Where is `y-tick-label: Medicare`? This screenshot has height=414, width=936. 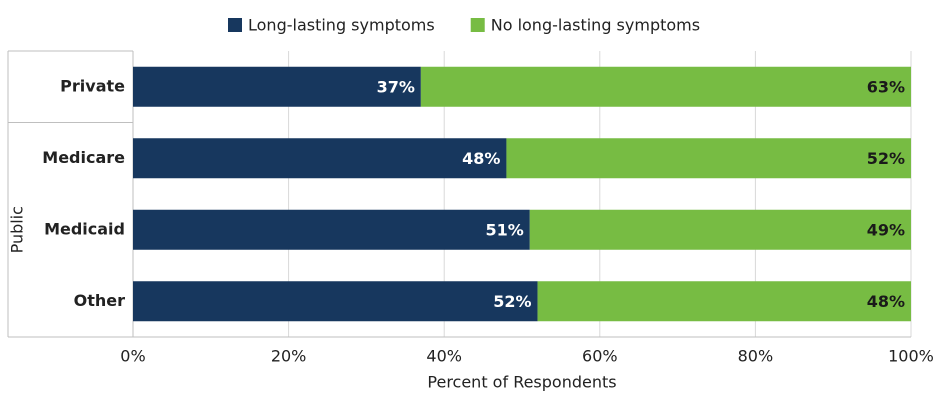
y-tick-label: Medicare is located at coordinates (83, 157).